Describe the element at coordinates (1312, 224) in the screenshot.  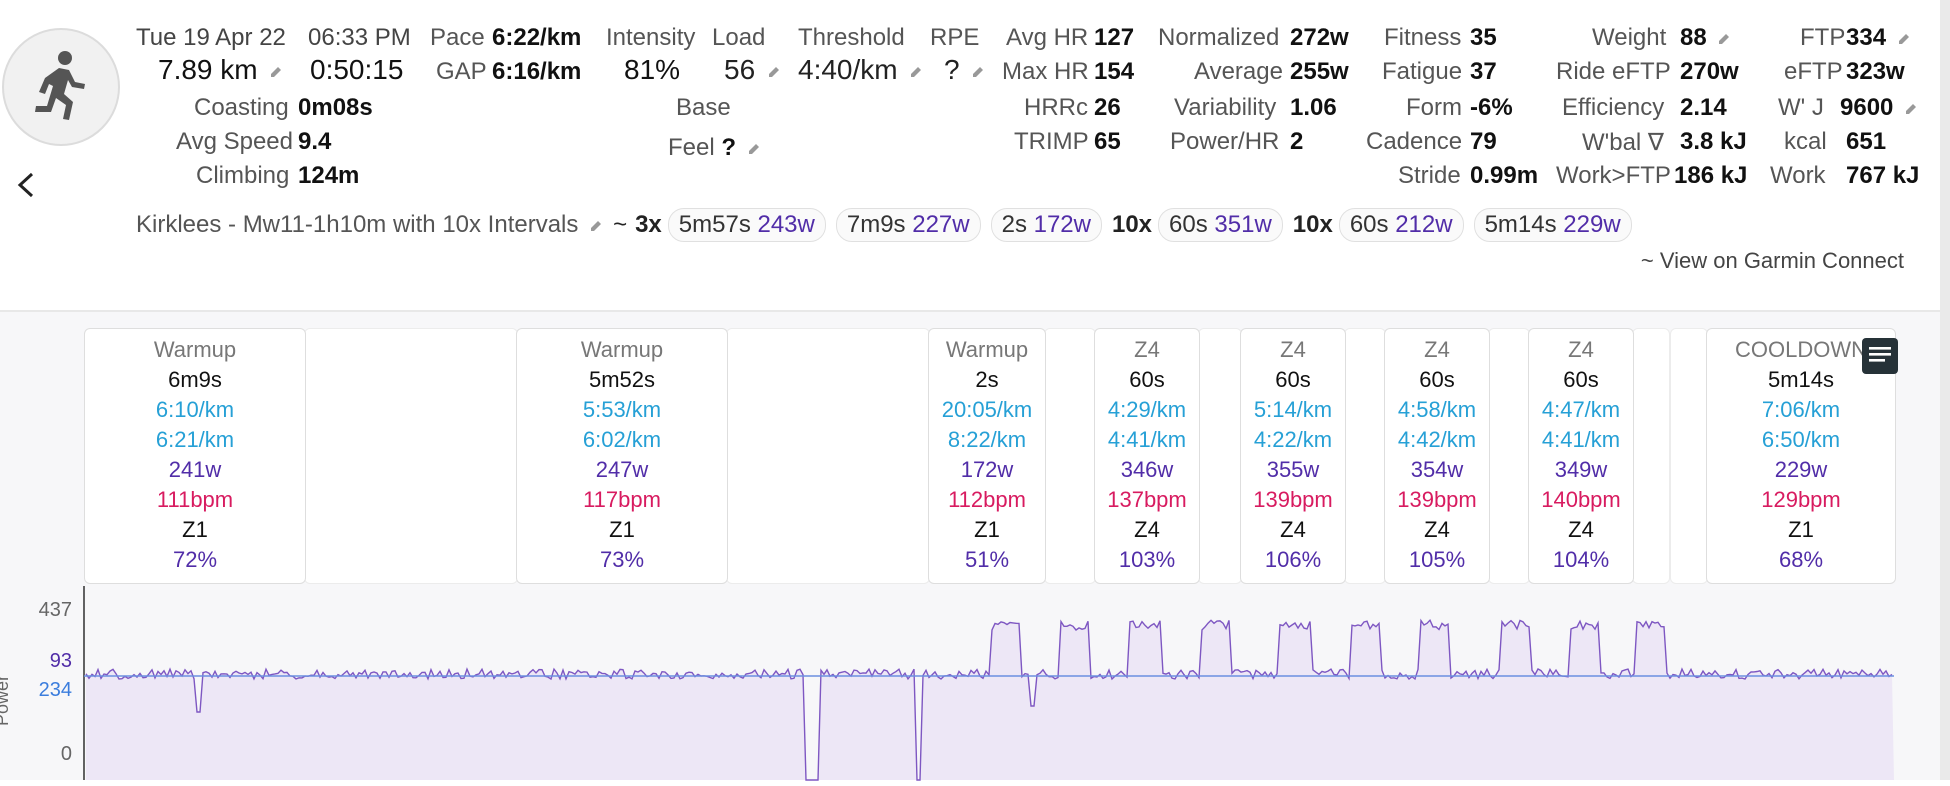
I see `group-repeat: 10x` at that location.